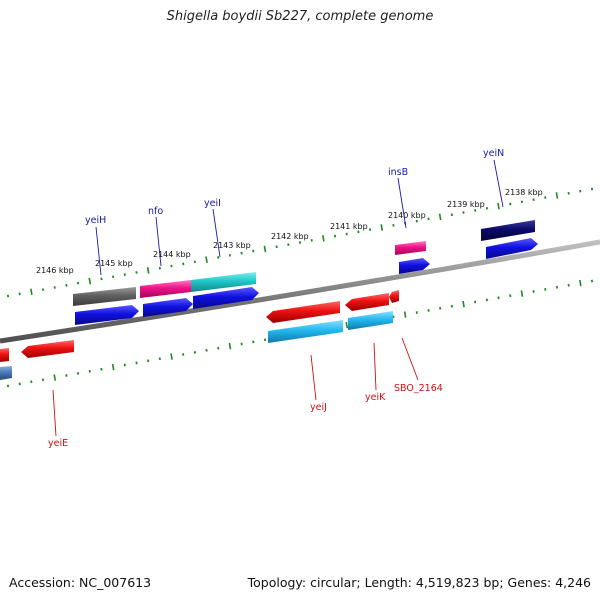 The width and height of the screenshot is (600, 600). Describe the element at coordinates (294, 187) in the screenshot. I see `forward-gene-labels: yeiH nfo yeiI insB yeiN` at that location.